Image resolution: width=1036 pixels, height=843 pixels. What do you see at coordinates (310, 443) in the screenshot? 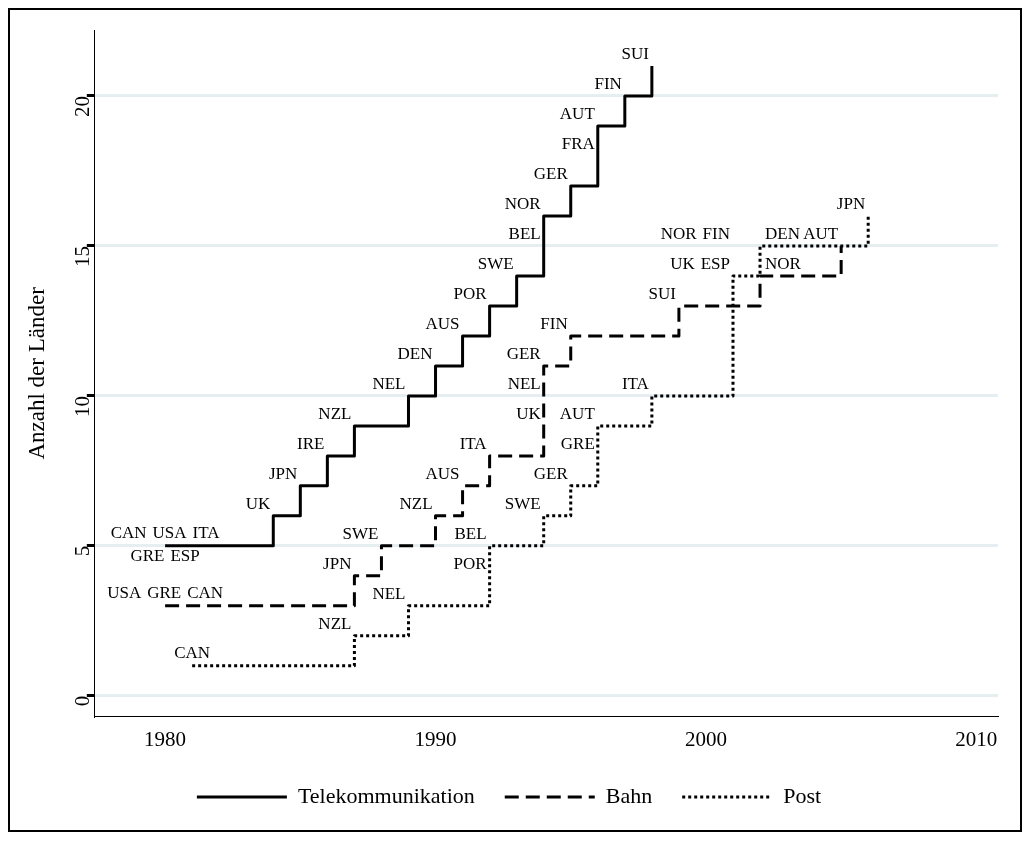
I see `annotation: IRE` at bounding box center [310, 443].